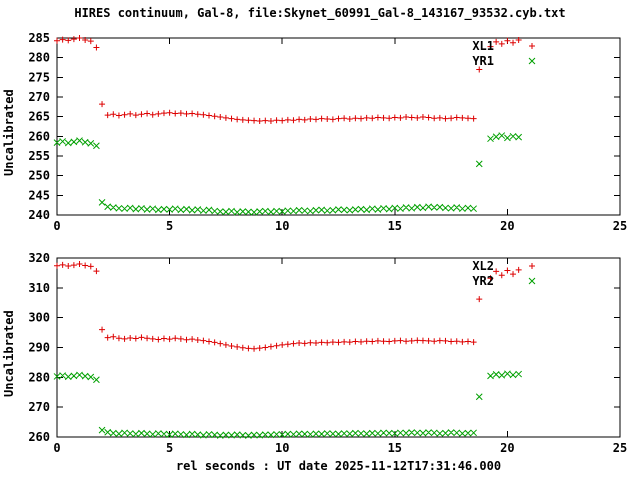  Describe the element at coordinates (9, 132) in the screenshot. I see `y-axis-label-top: Uncalibrated` at that location.